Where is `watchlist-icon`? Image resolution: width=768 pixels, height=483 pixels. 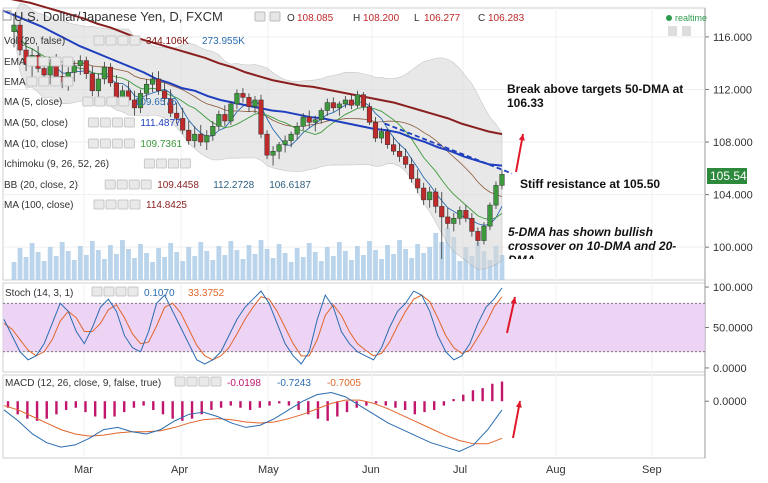 watchlist-icon is located at coordinates (672, 31).